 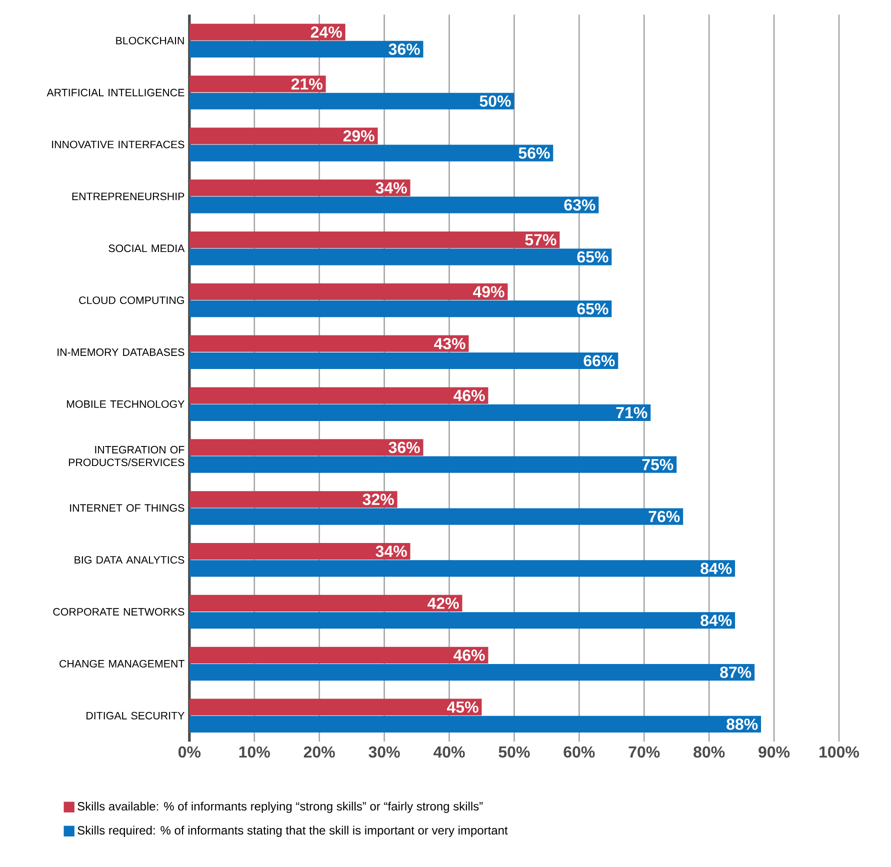 What do you see at coordinates (127, 508) in the screenshot?
I see `y-tick-label: INTERNET OF THINGS` at bounding box center [127, 508].